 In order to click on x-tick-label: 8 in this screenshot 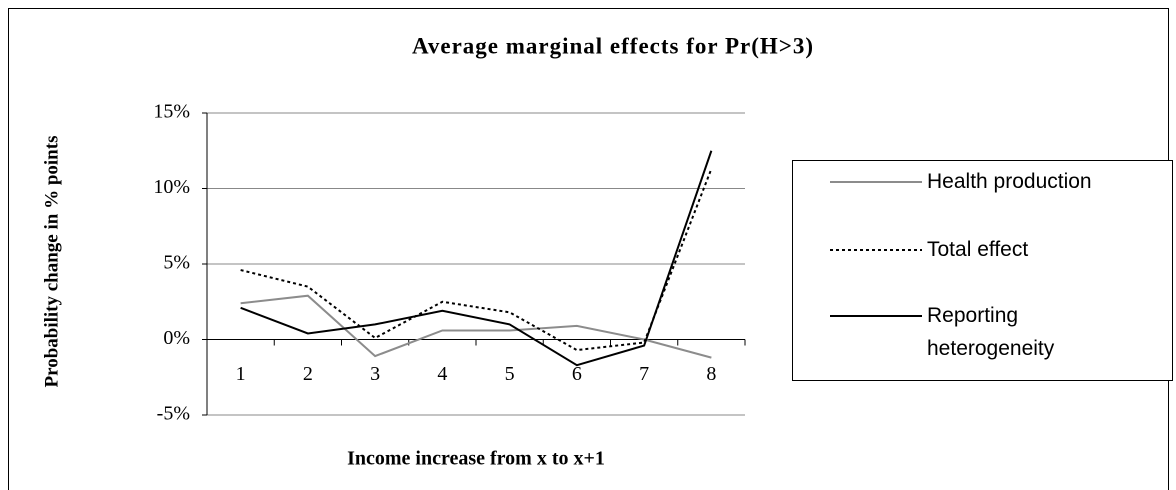, I will do `click(711, 374)`.